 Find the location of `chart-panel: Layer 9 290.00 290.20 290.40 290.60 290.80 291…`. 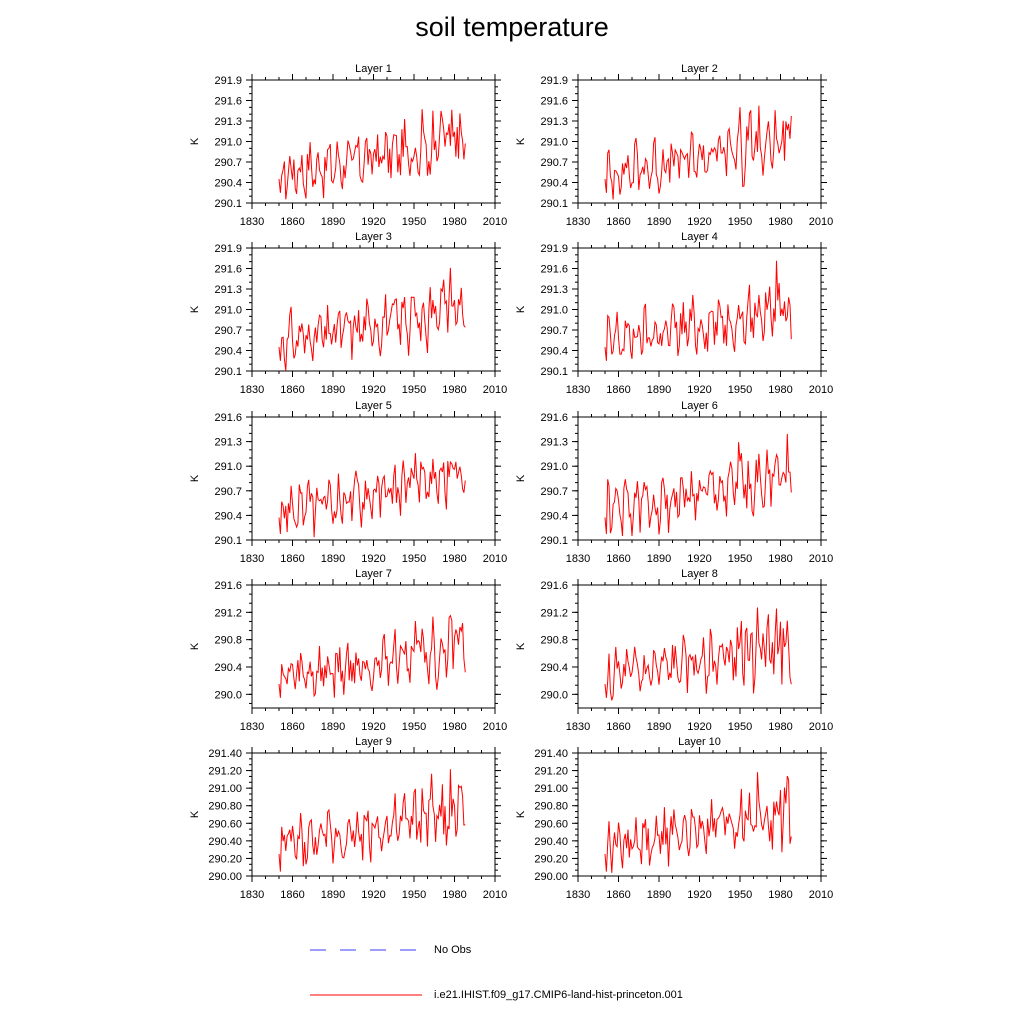

chart-panel: Layer 9 290.00 290.20 290.40 290.60 290.80 291… is located at coordinates (348, 818).